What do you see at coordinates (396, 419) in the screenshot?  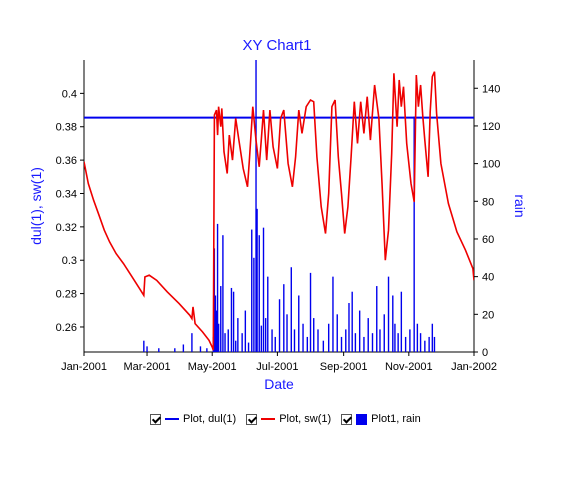 I see `legend-label-rain: Plot1, rain` at bounding box center [396, 419].